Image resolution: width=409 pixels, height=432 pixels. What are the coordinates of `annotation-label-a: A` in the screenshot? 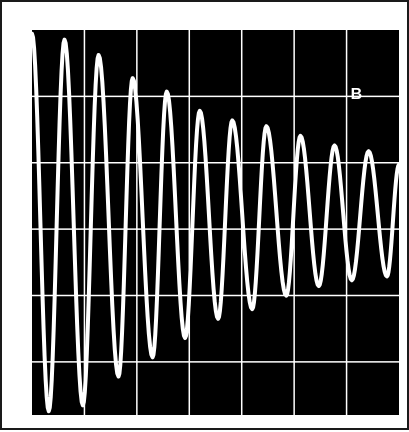 It's located at (50, 17).